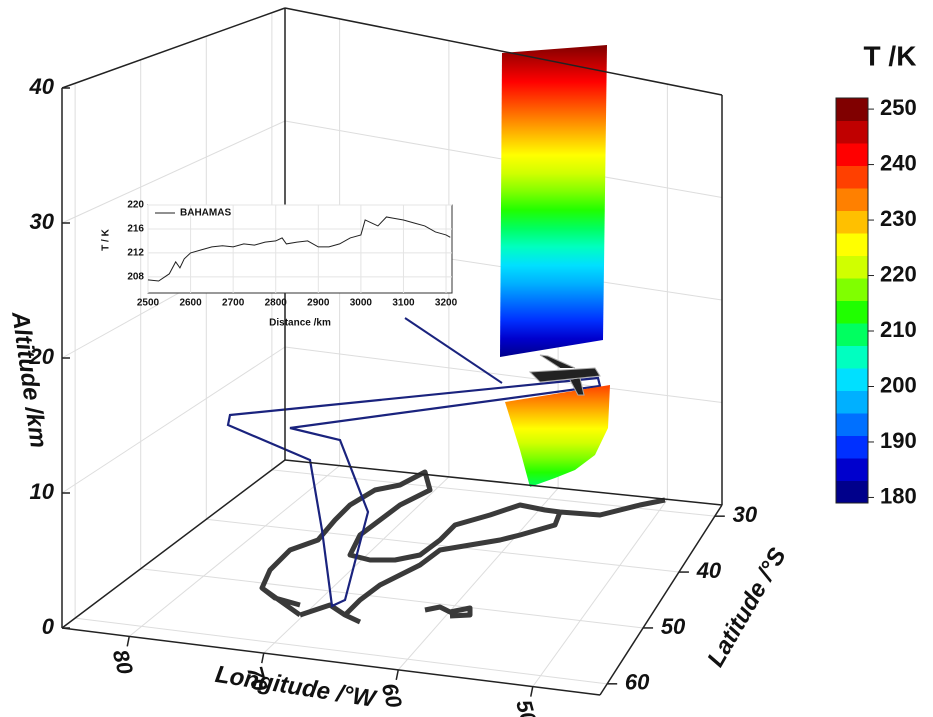  What do you see at coordinates (898, 329) in the screenshot?
I see `colorbar-tick-label: 210` at bounding box center [898, 329].